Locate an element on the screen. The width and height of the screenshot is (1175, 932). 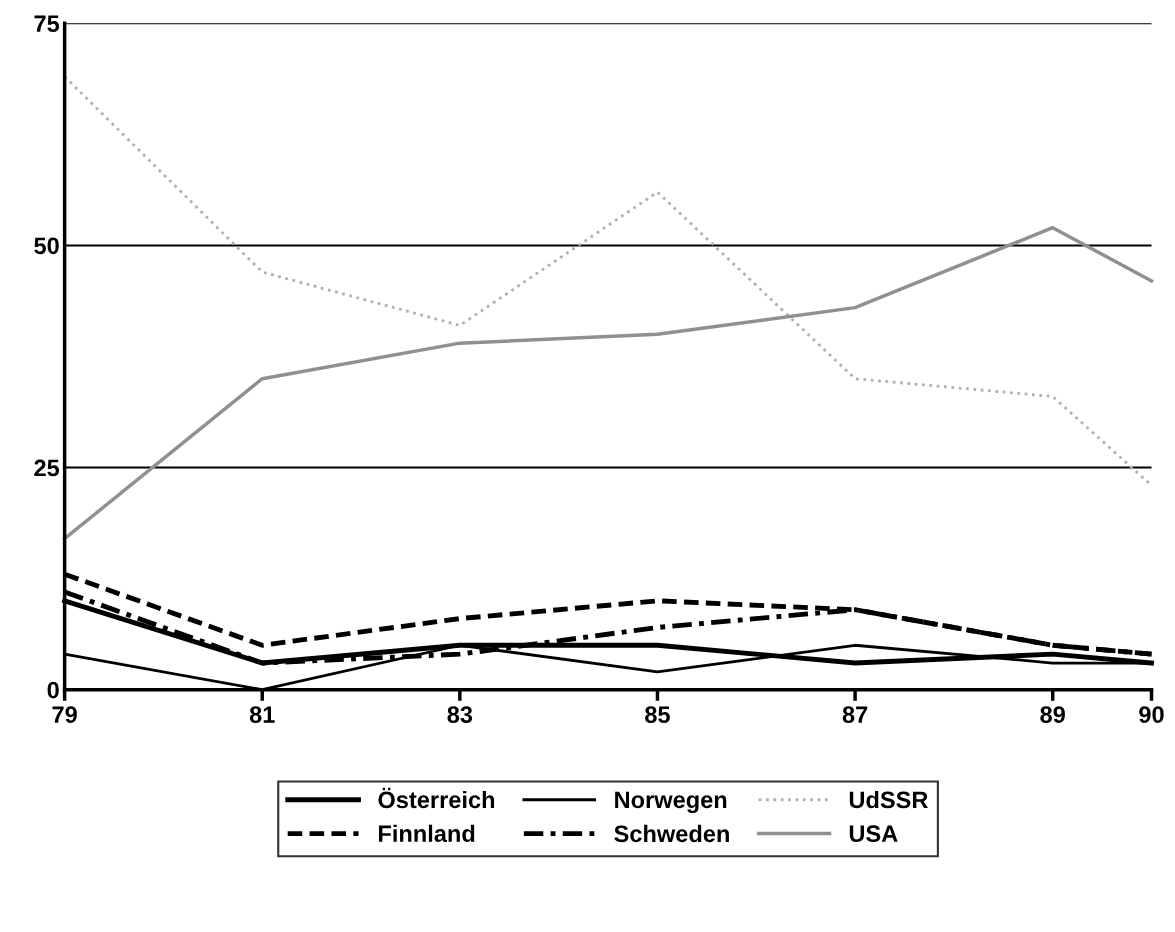
x-tick-label: 85 is located at coordinates (657, 714).